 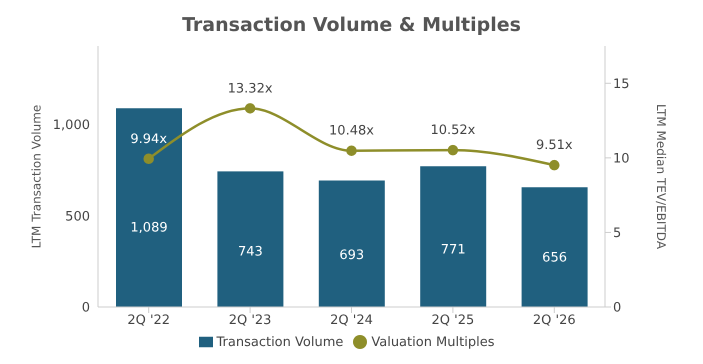 What do you see at coordinates (617, 234) in the screenshot?
I see `y2-tick-label: 5` at bounding box center [617, 234].